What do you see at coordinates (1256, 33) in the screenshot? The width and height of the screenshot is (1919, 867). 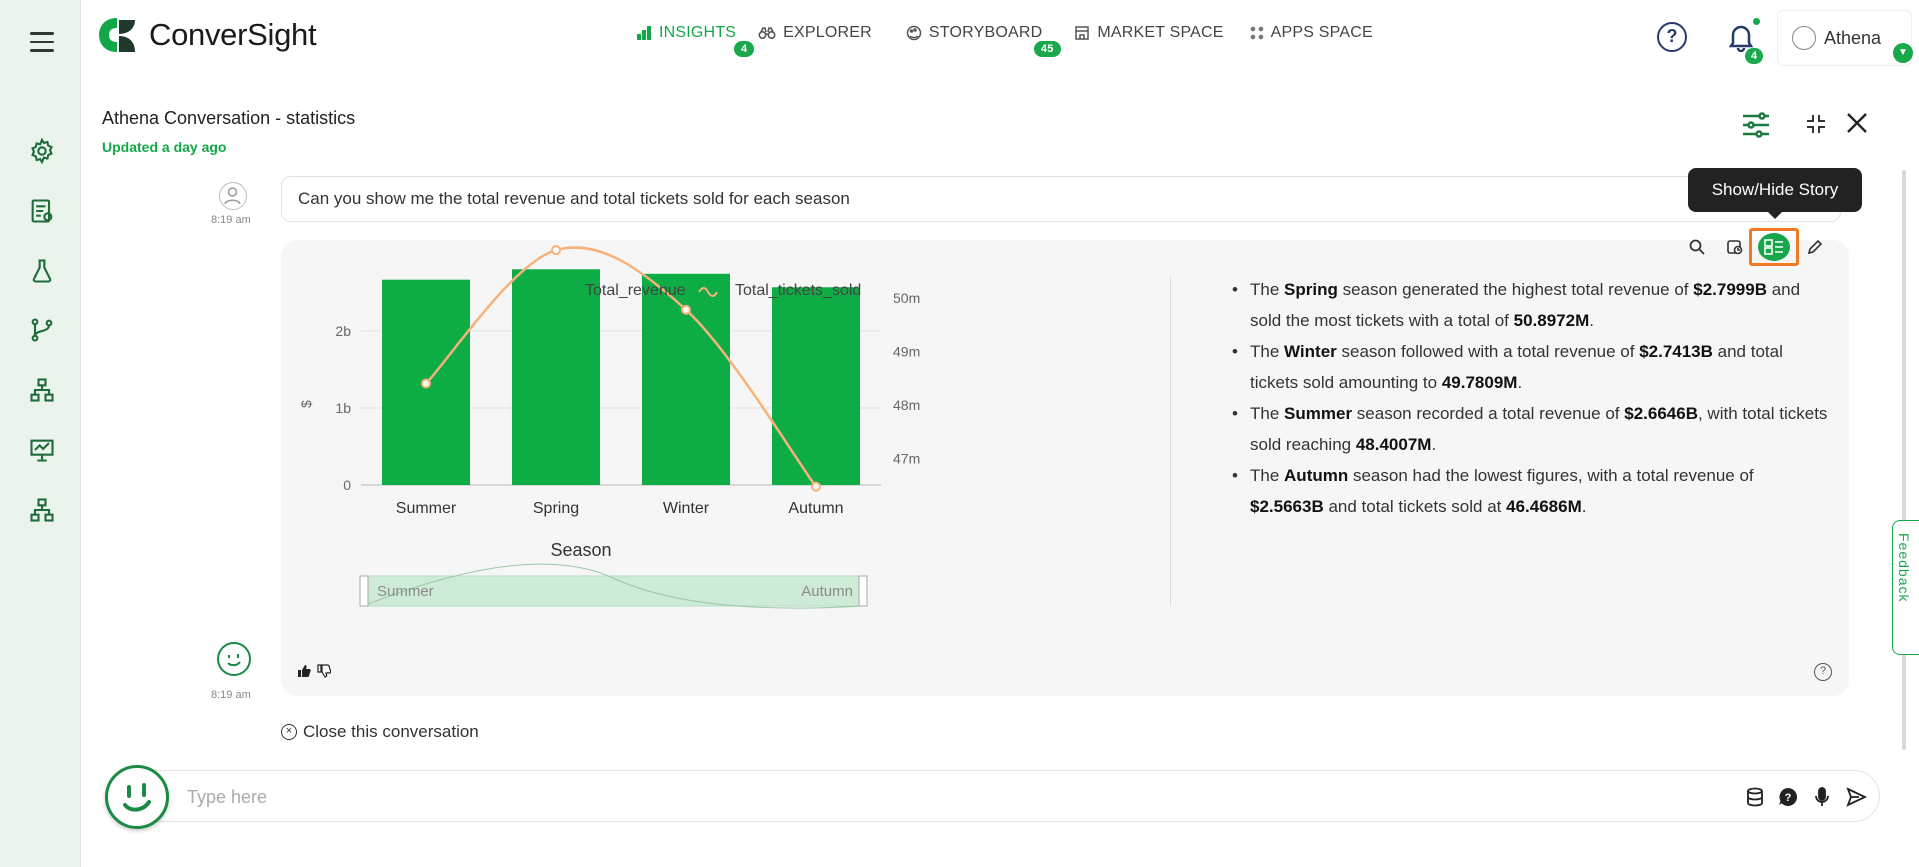 I see `grid-icon` at bounding box center [1256, 33].